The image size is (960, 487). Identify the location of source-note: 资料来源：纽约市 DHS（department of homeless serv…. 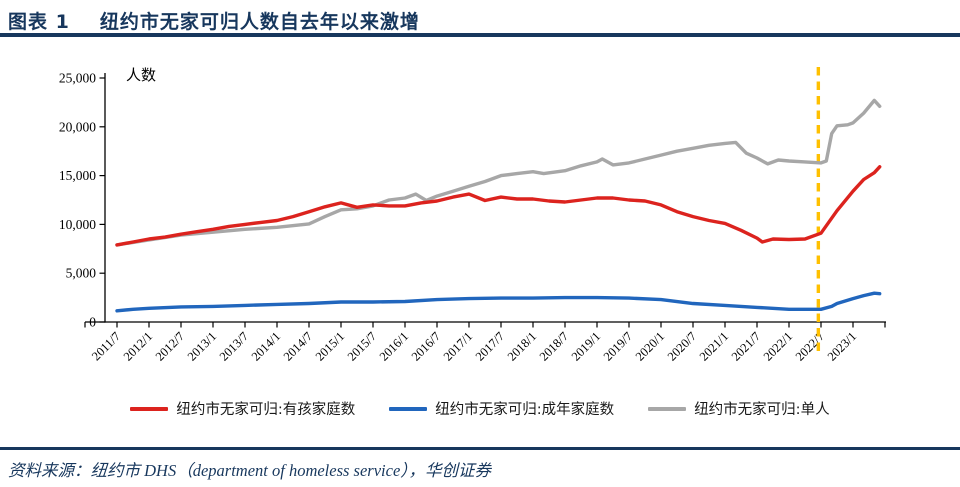
(250, 470).